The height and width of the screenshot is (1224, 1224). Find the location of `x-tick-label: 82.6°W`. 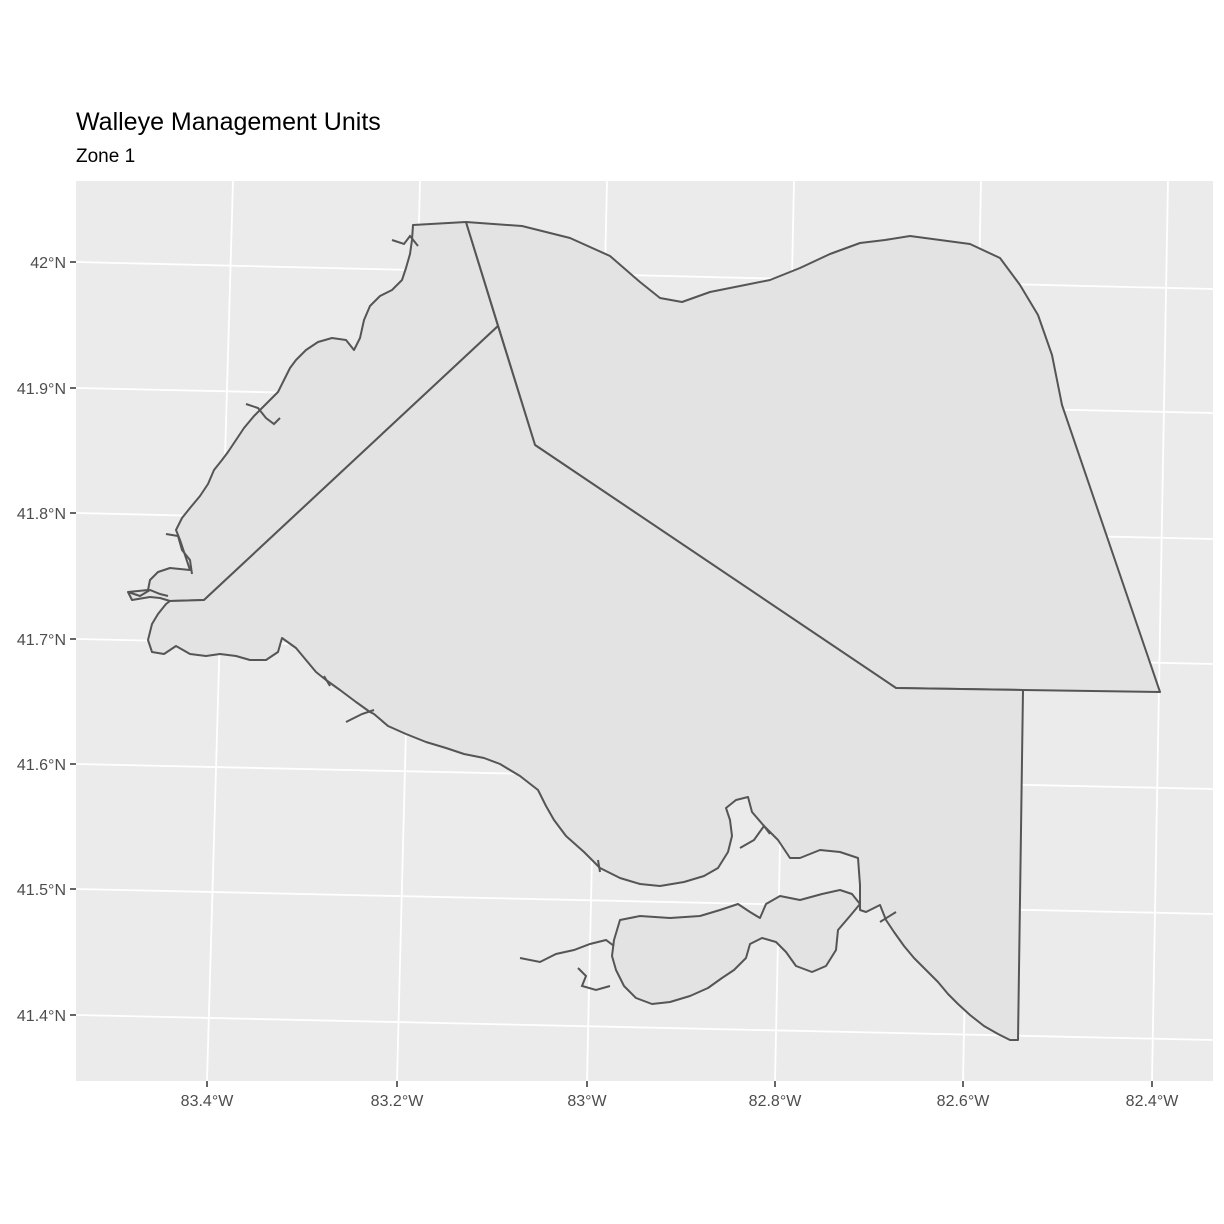

x-tick-label: 82.6°W is located at coordinates (964, 1101).